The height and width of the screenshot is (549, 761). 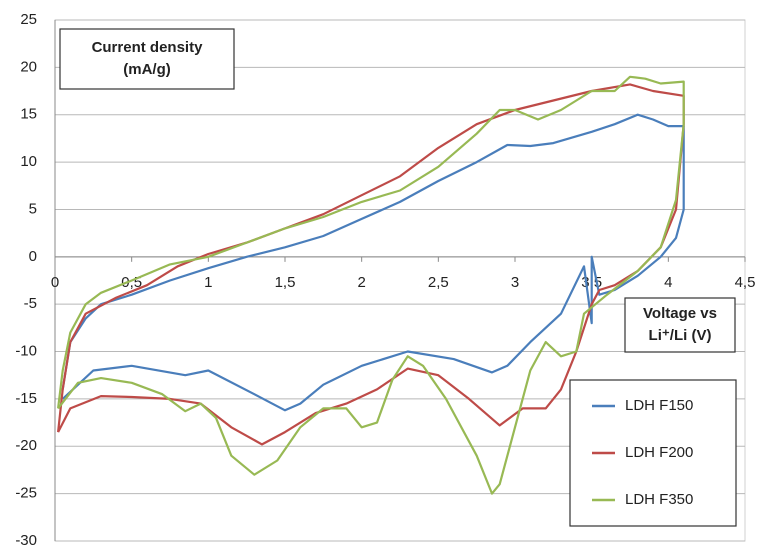 I want to click on legend-label: LDH F200, so click(x=659, y=452).